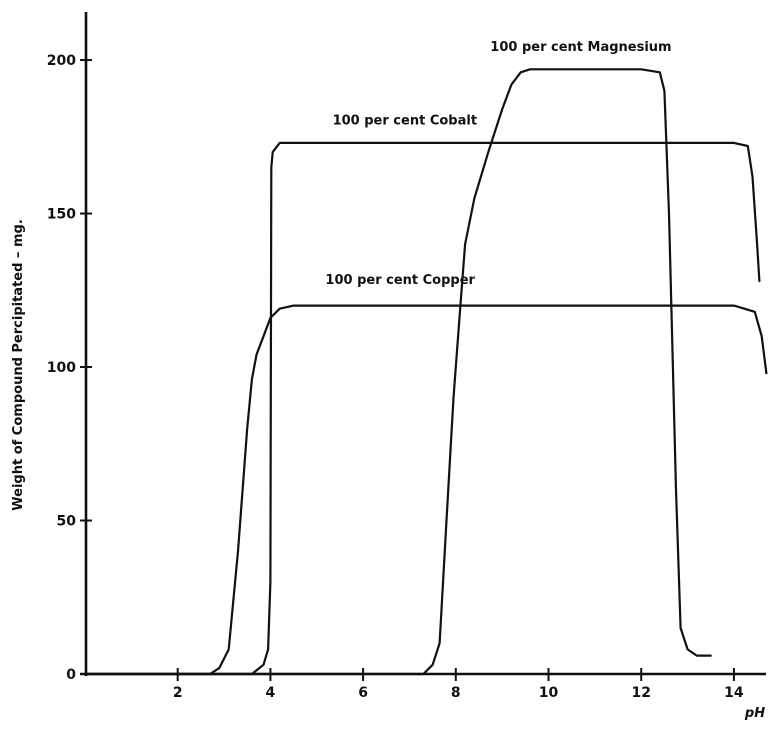 This screenshot has height=739, width=769. What do you see at coordinates (363, 693) in the screenshot?
I see `x-tick-label: 6` at bounding box center [363, 693].